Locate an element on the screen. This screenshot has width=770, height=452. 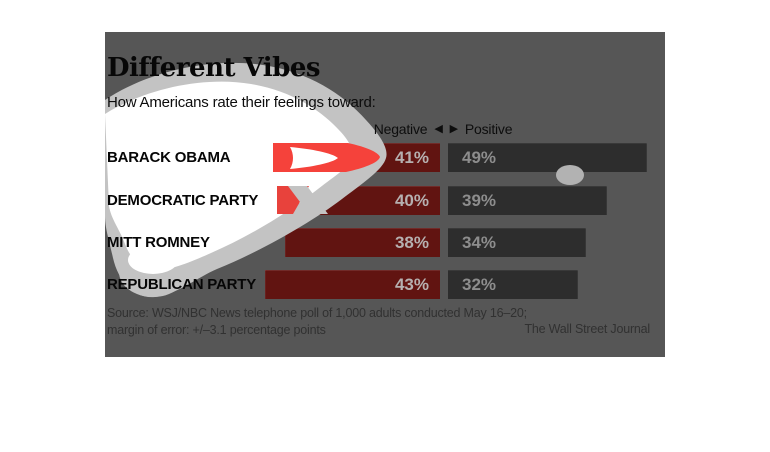
axis-direction-legend: Negative ◀ ▶ Positive is located at coordinates (443, 129).